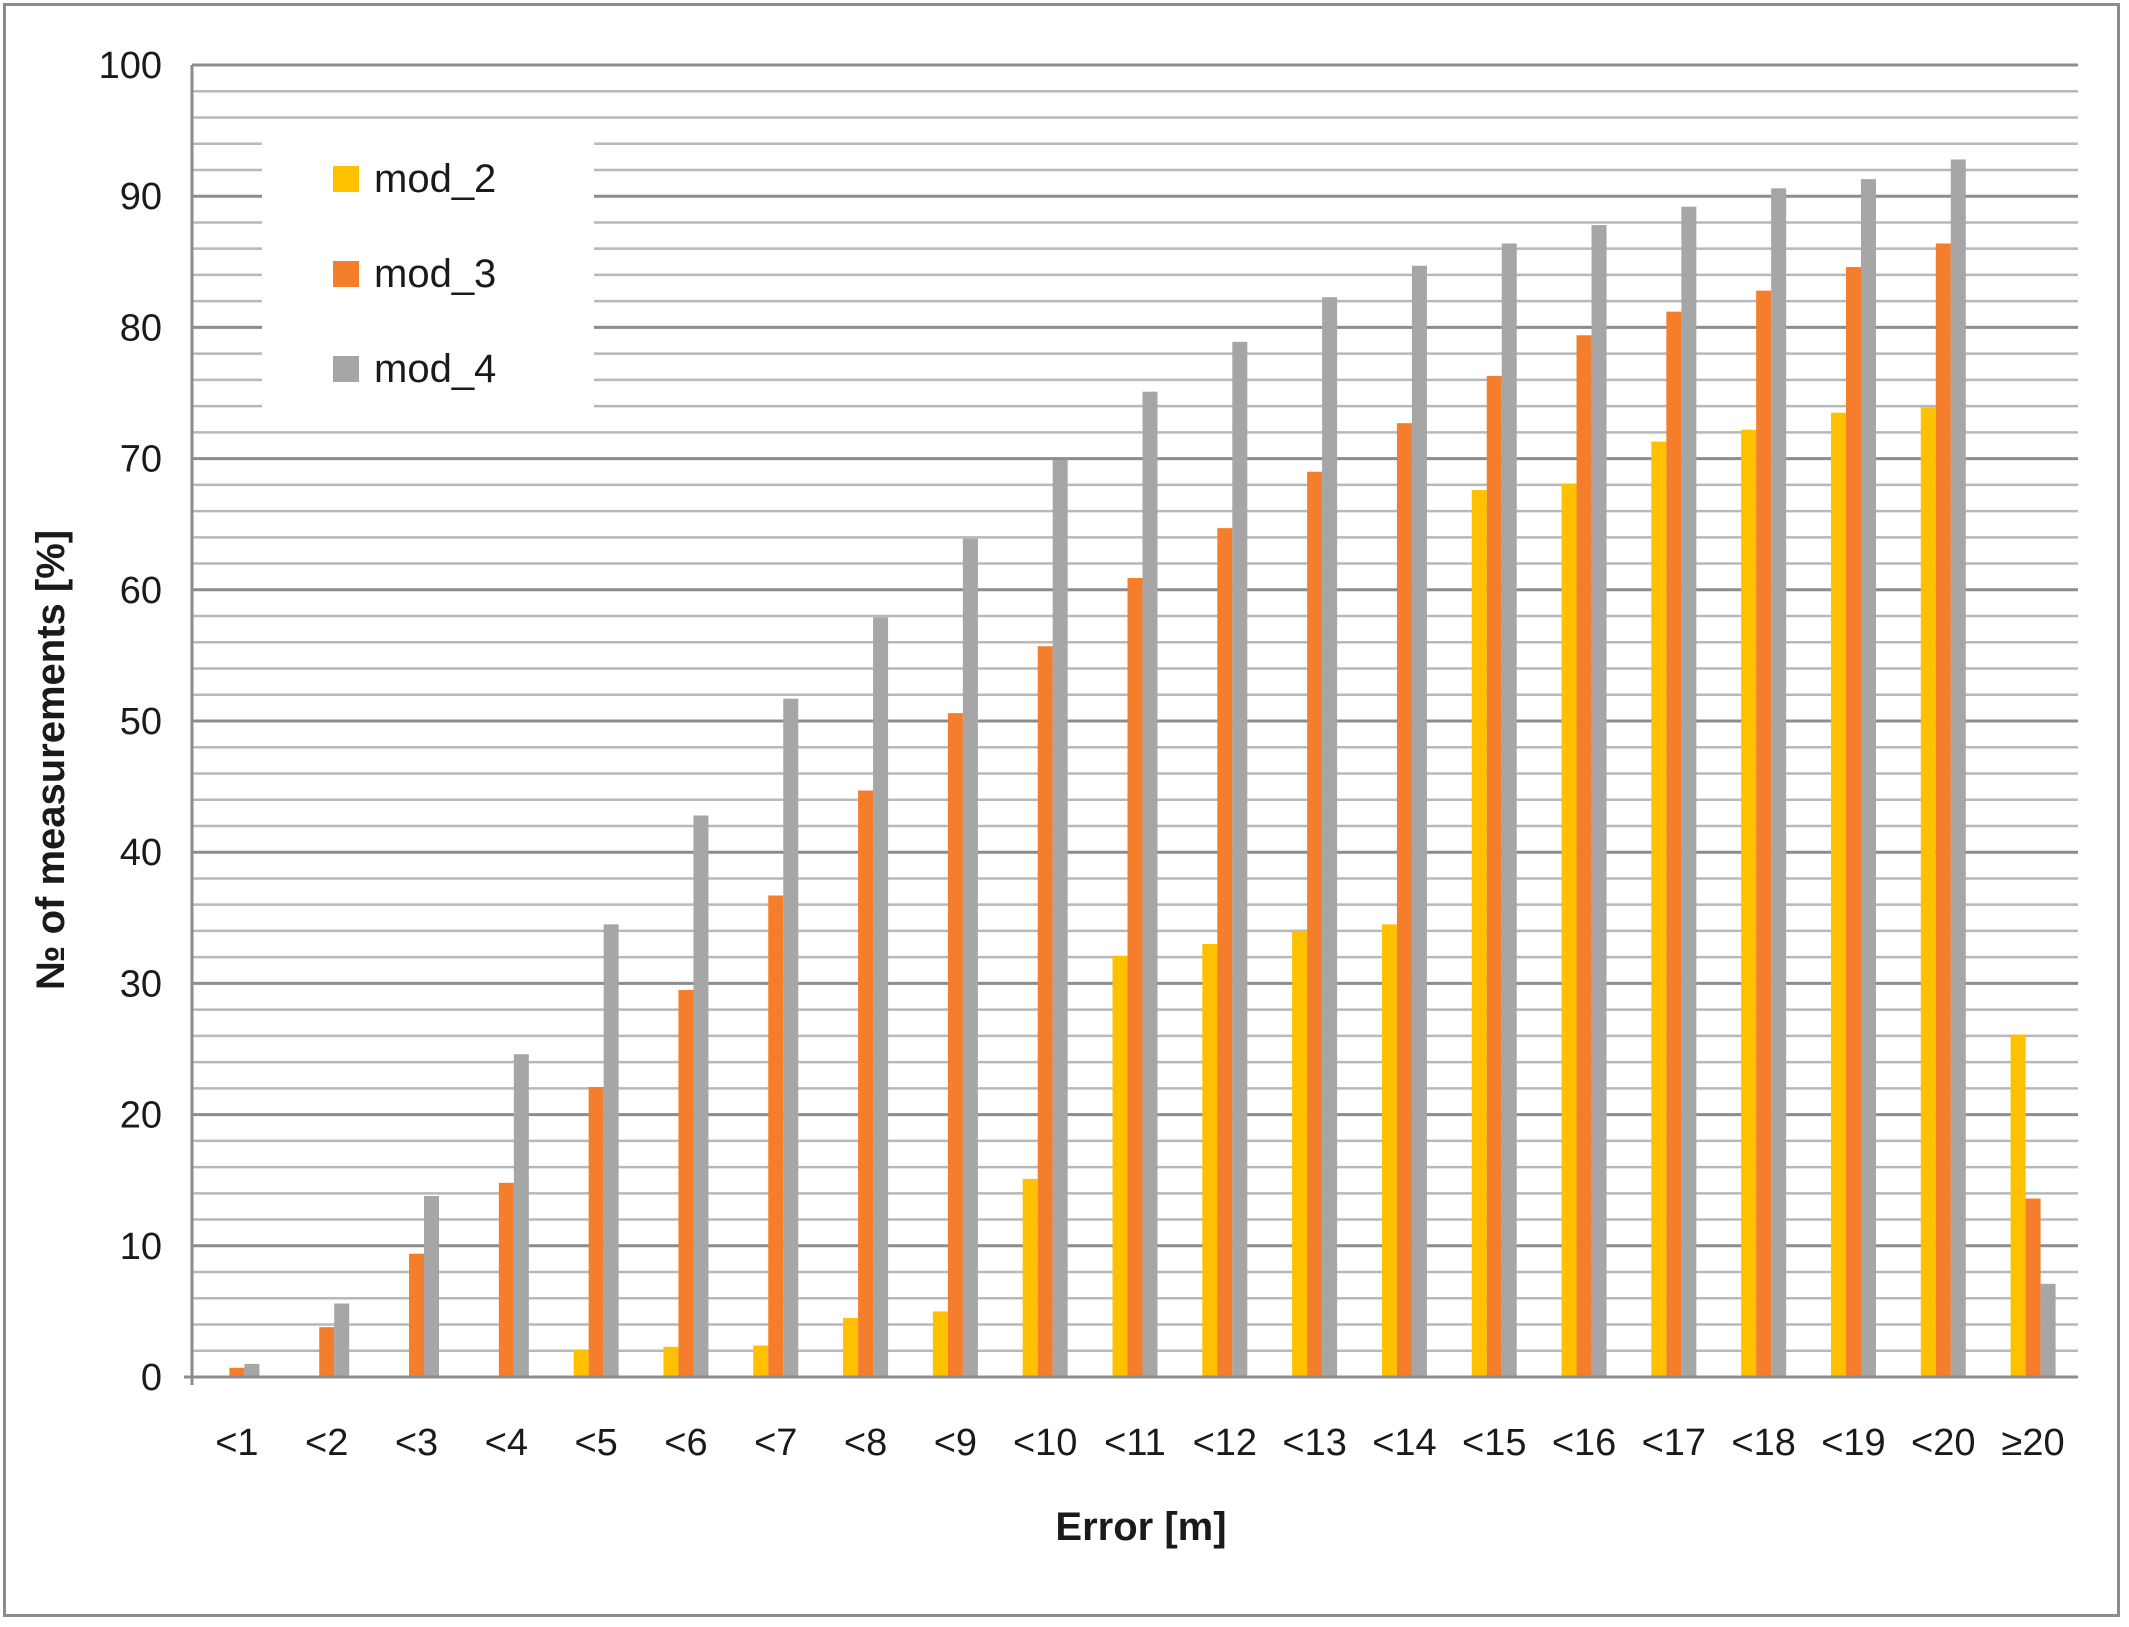 The height and width of the screenshot is (1627, 2129). I want to click on x-tick-label: <1, so click(236, 1443).